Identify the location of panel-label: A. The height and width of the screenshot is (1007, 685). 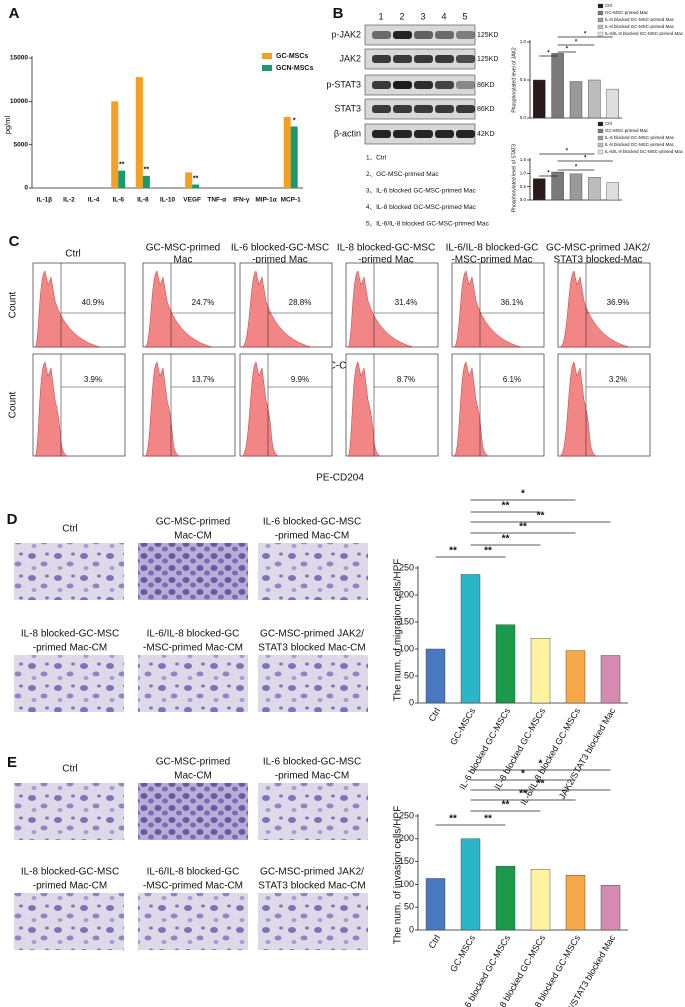
(14, 13).